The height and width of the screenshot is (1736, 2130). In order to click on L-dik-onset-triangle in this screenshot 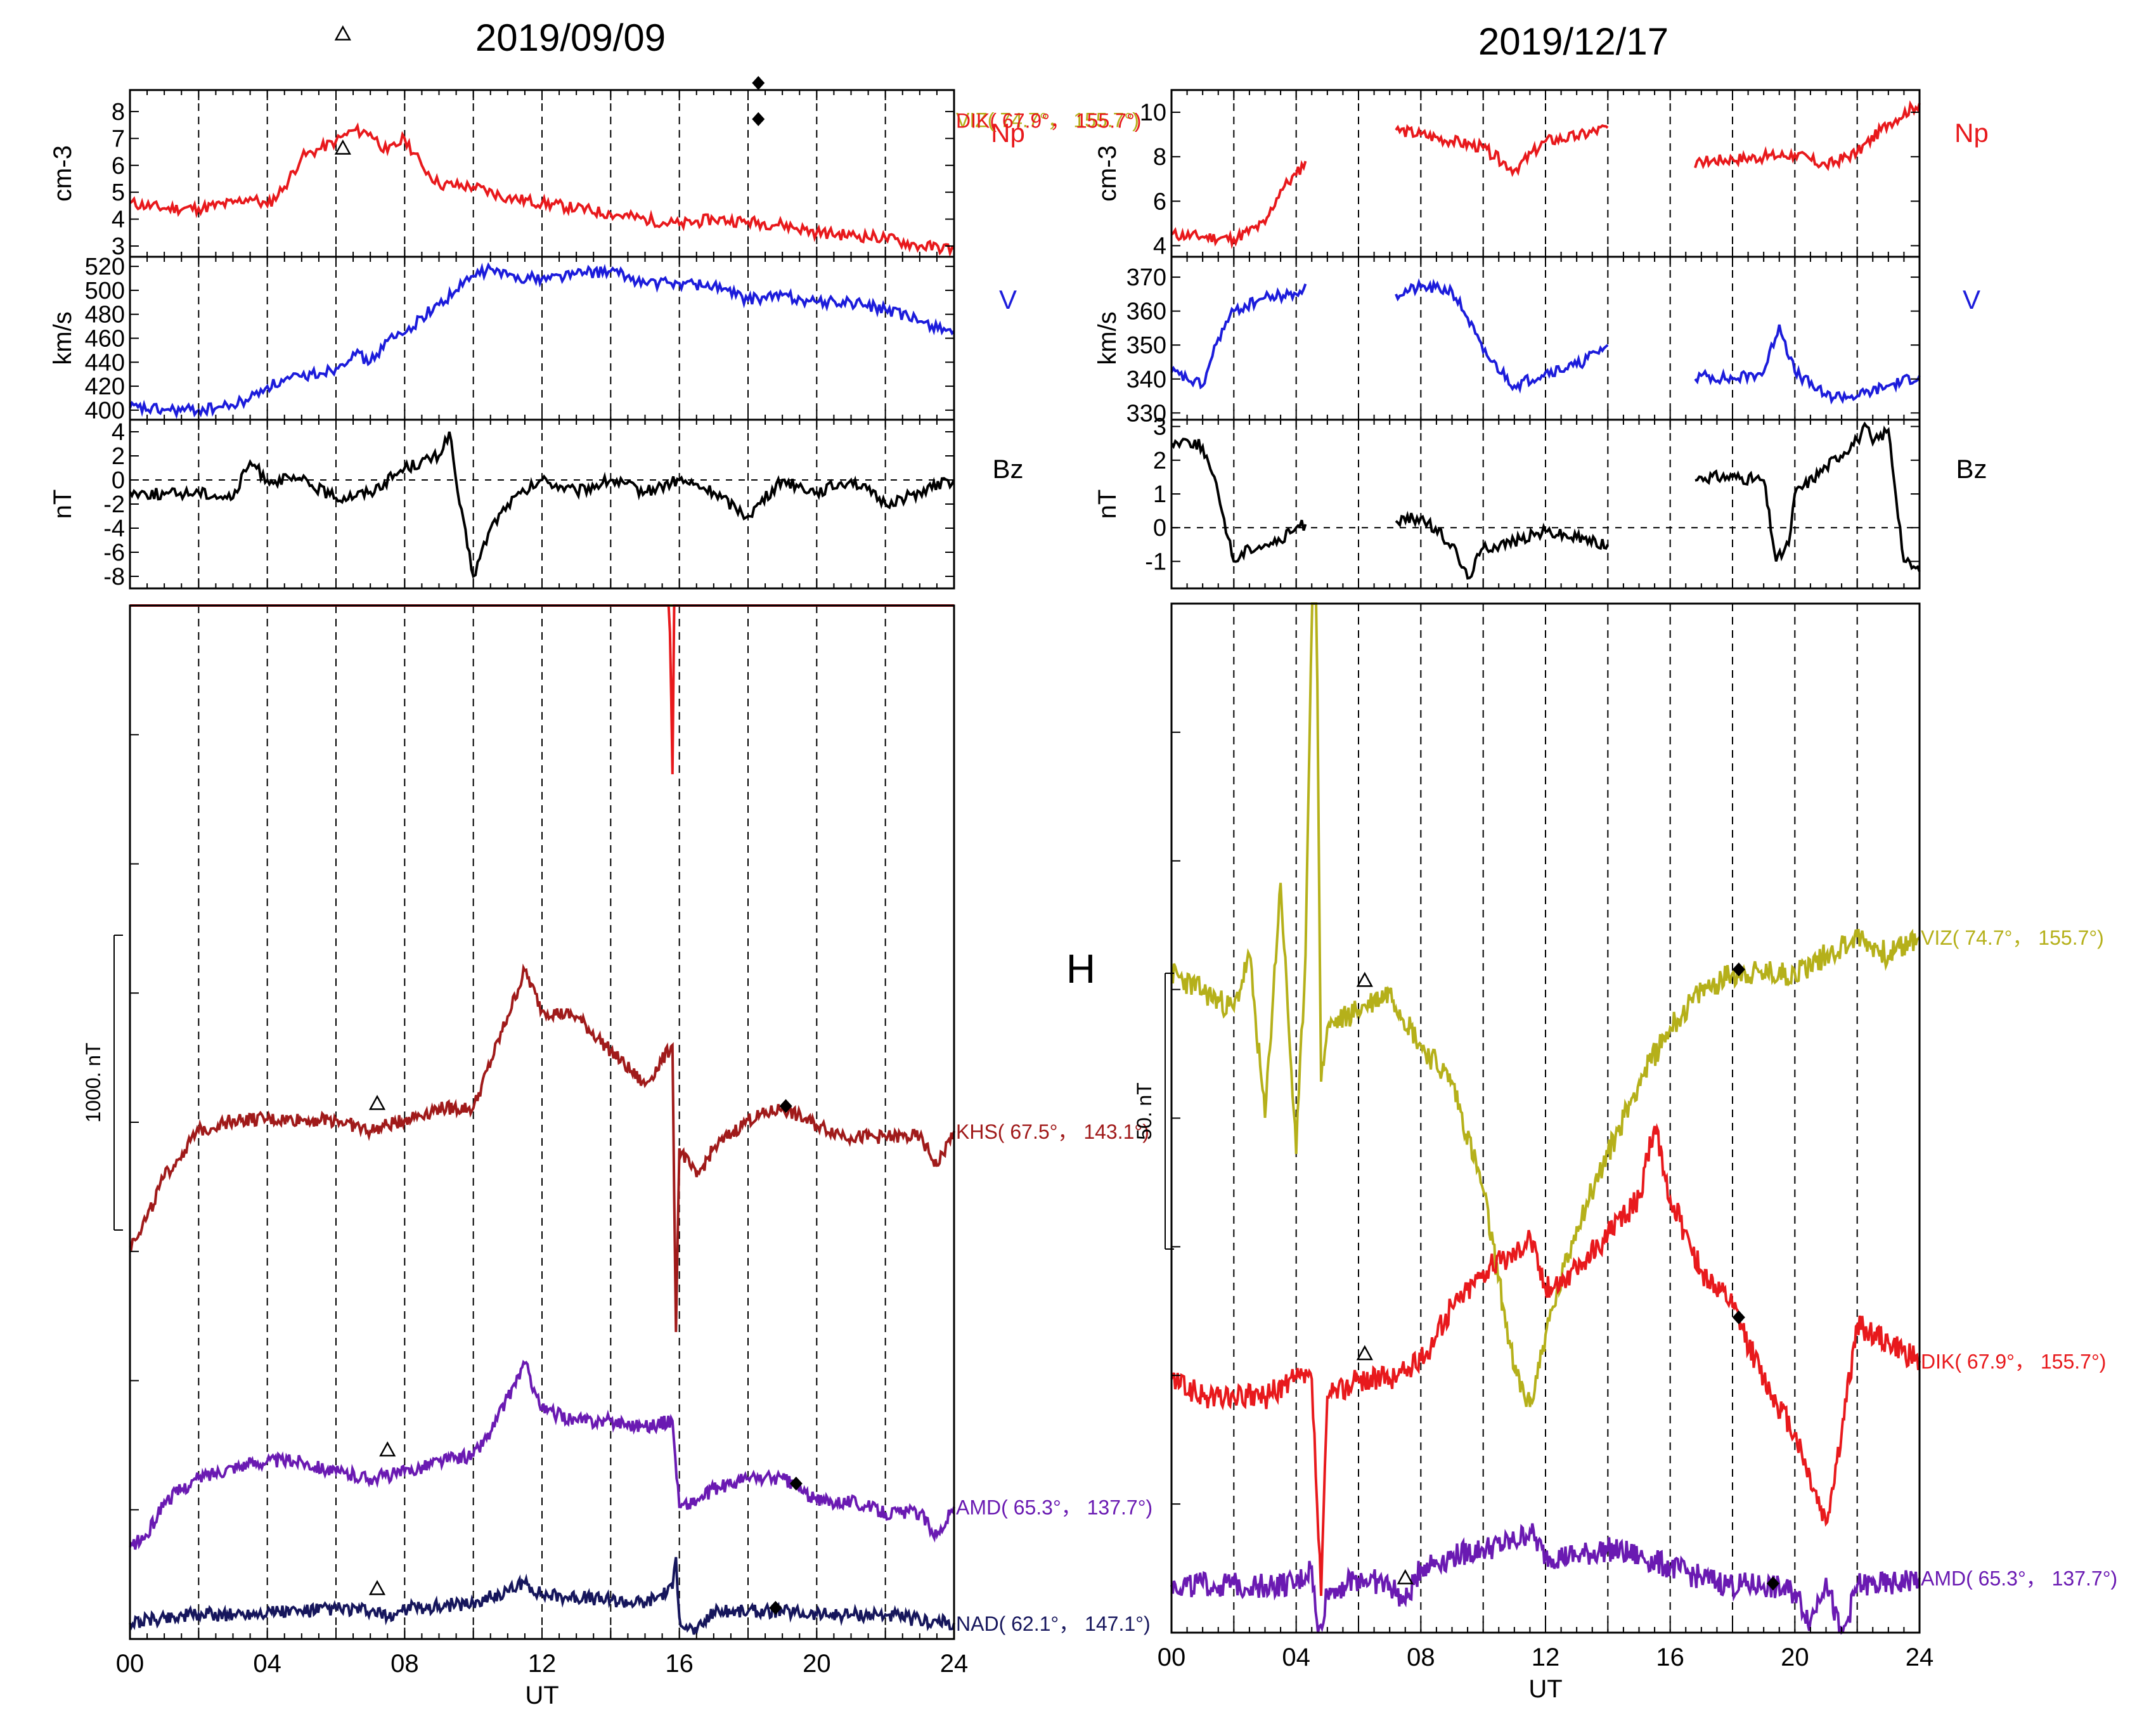, I will do `click(342, 33)`.